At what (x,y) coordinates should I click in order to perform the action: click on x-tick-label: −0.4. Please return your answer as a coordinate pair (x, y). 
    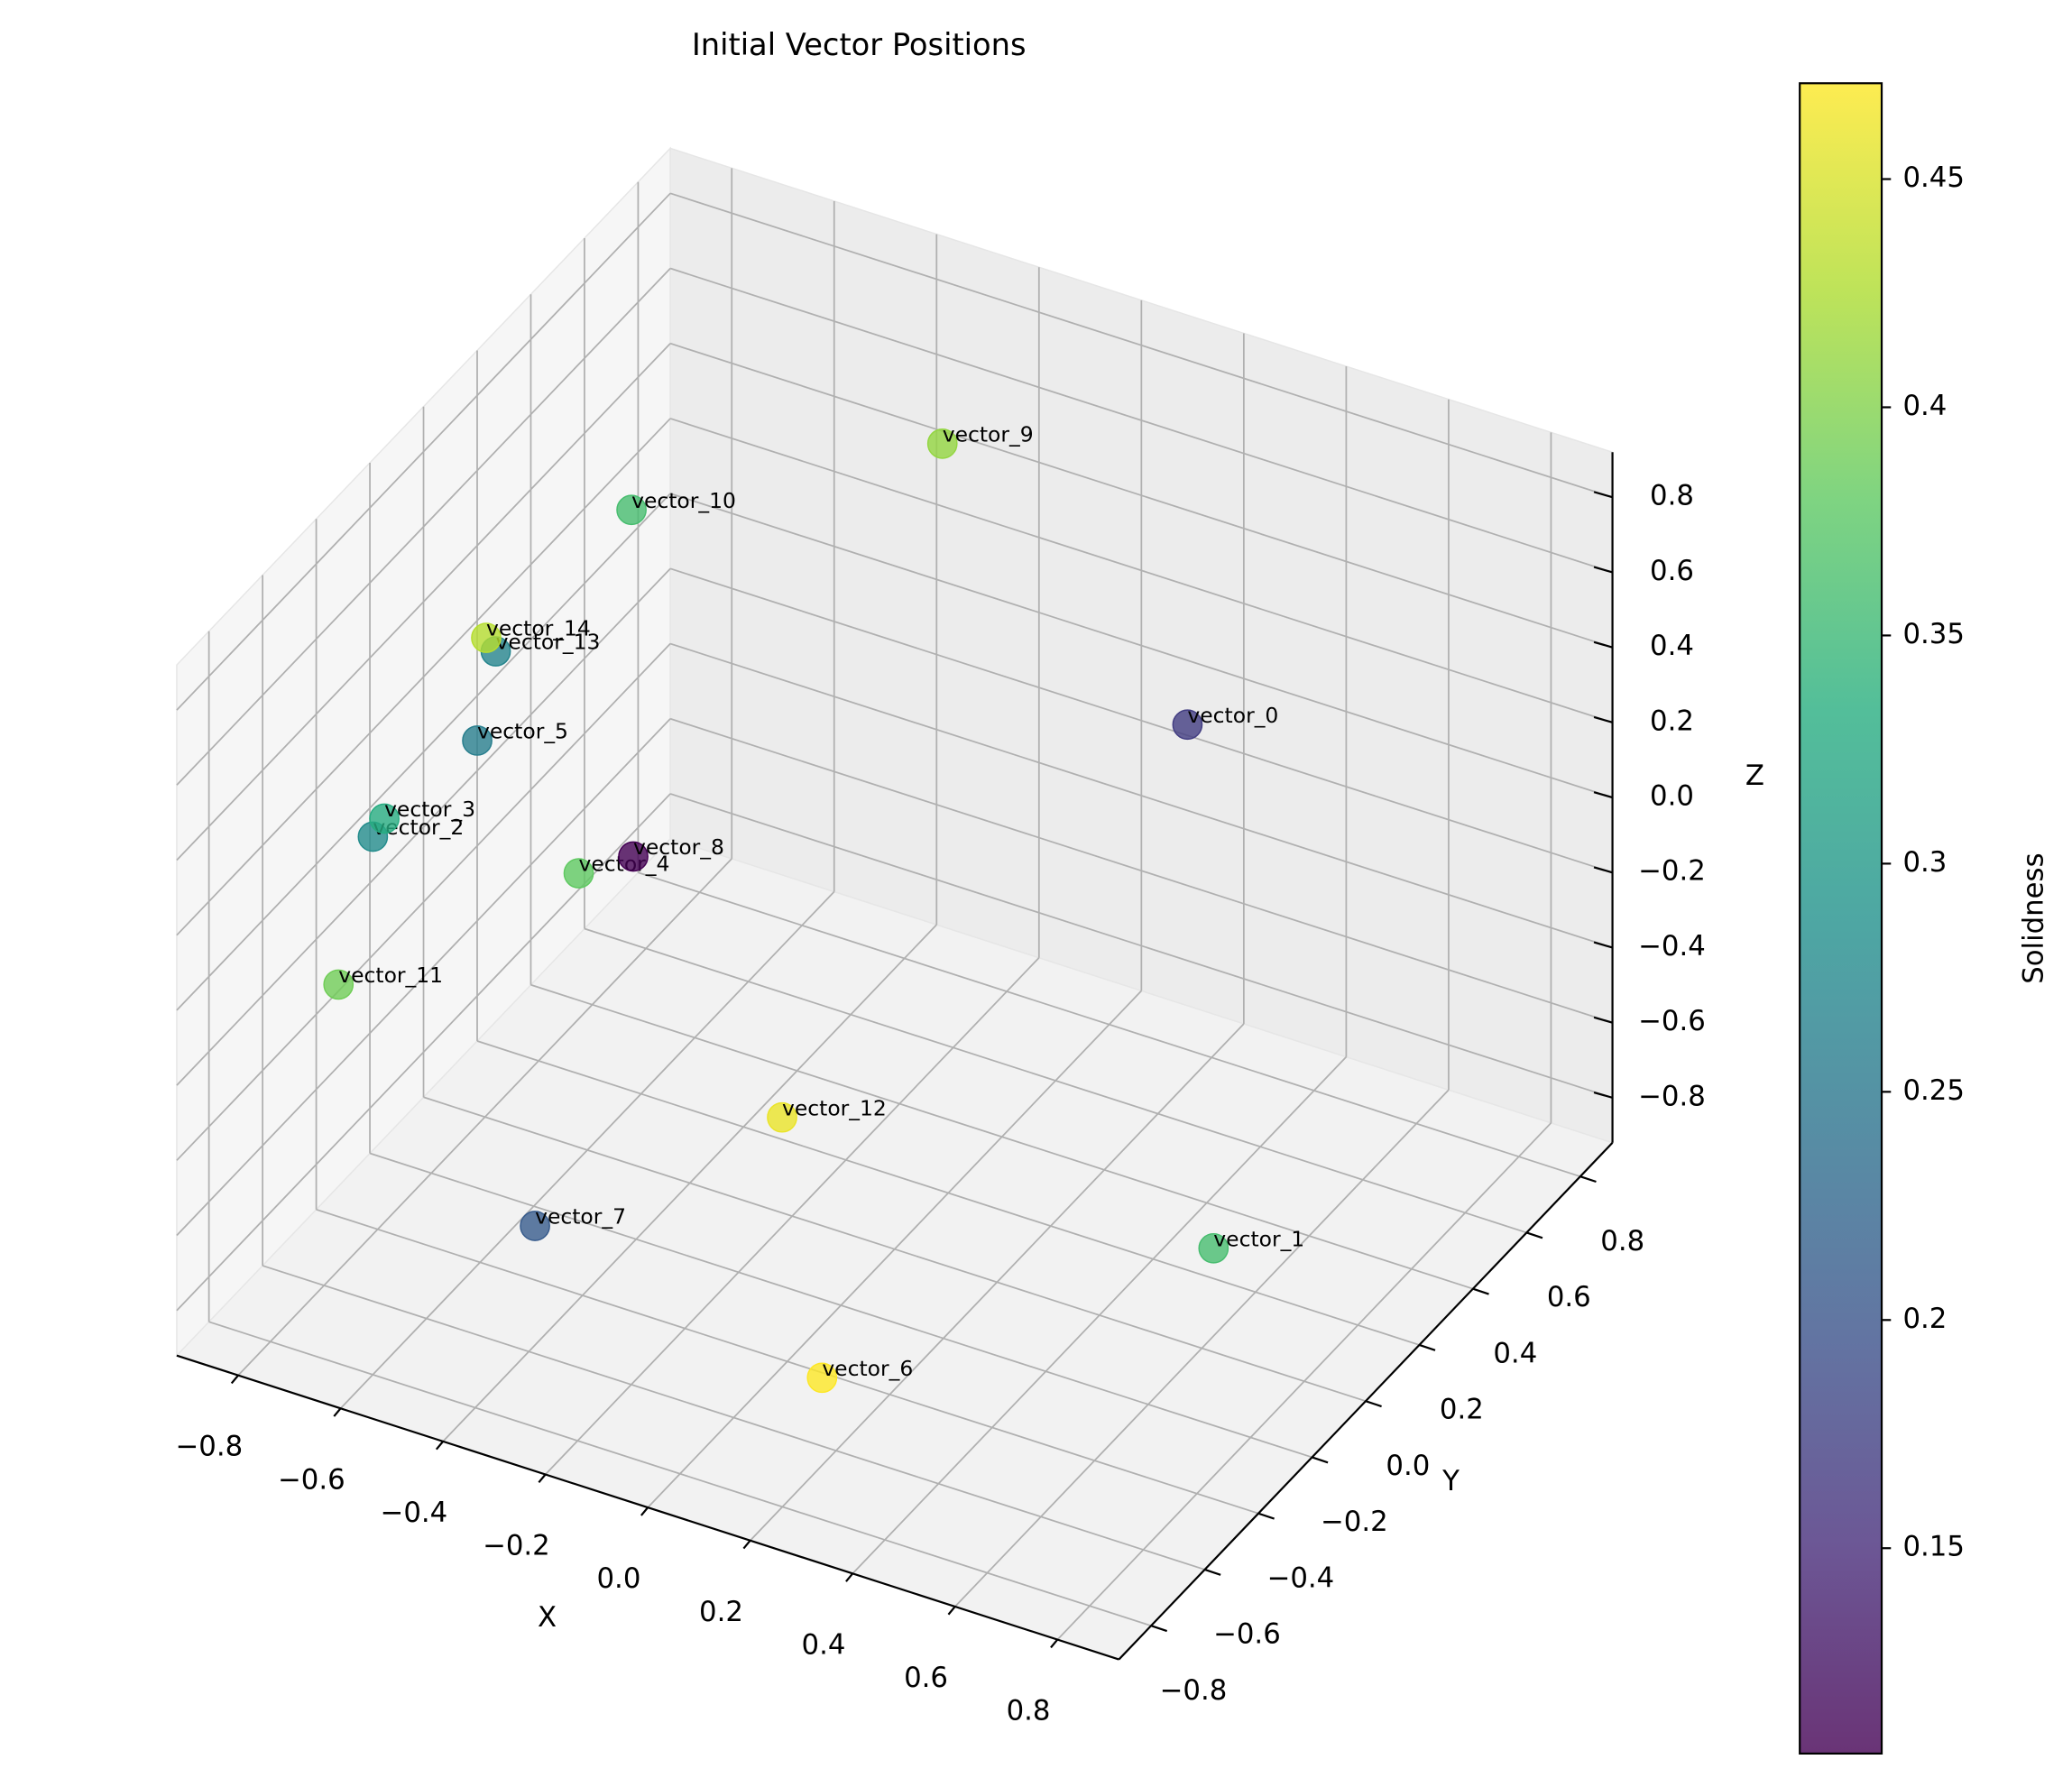
    Looking at the image, I should click on (415, 1513).